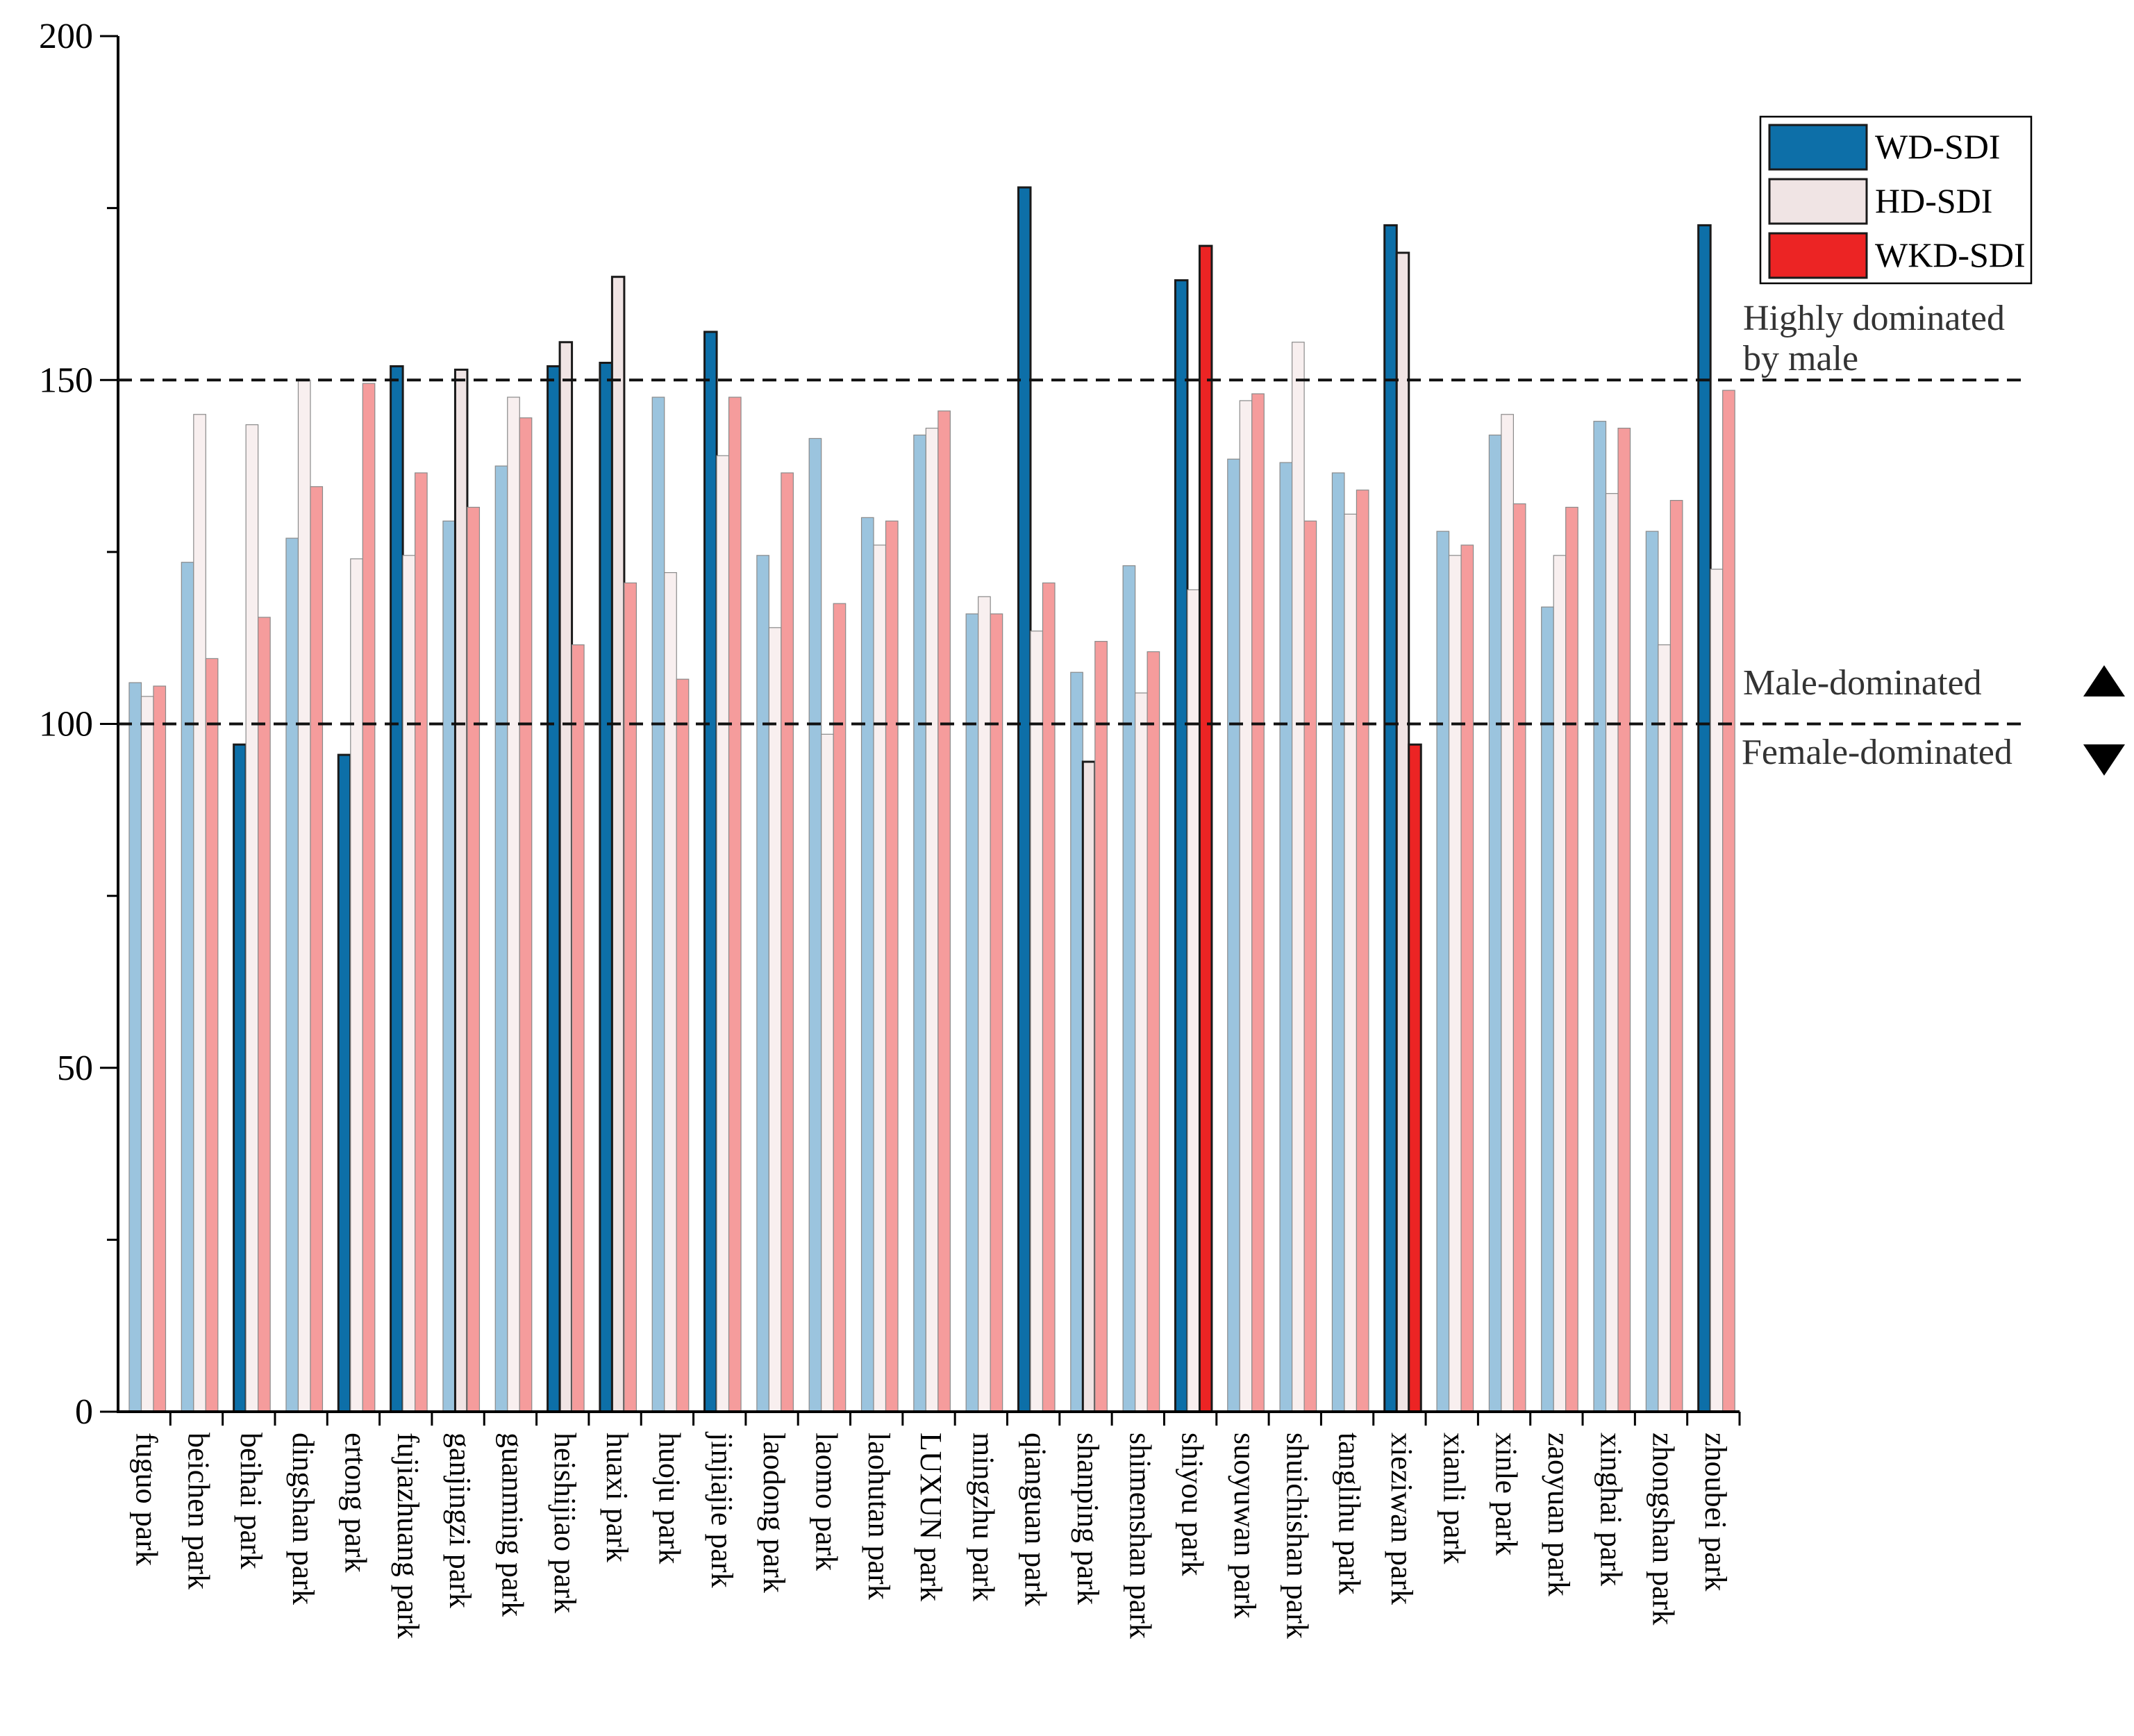 This screenshot has width=2134, height=1736. Describe the element at coordinates (1938, 146) in the screenshot. I see `legend-label-wd-sdi: WD-SDI` at that location.